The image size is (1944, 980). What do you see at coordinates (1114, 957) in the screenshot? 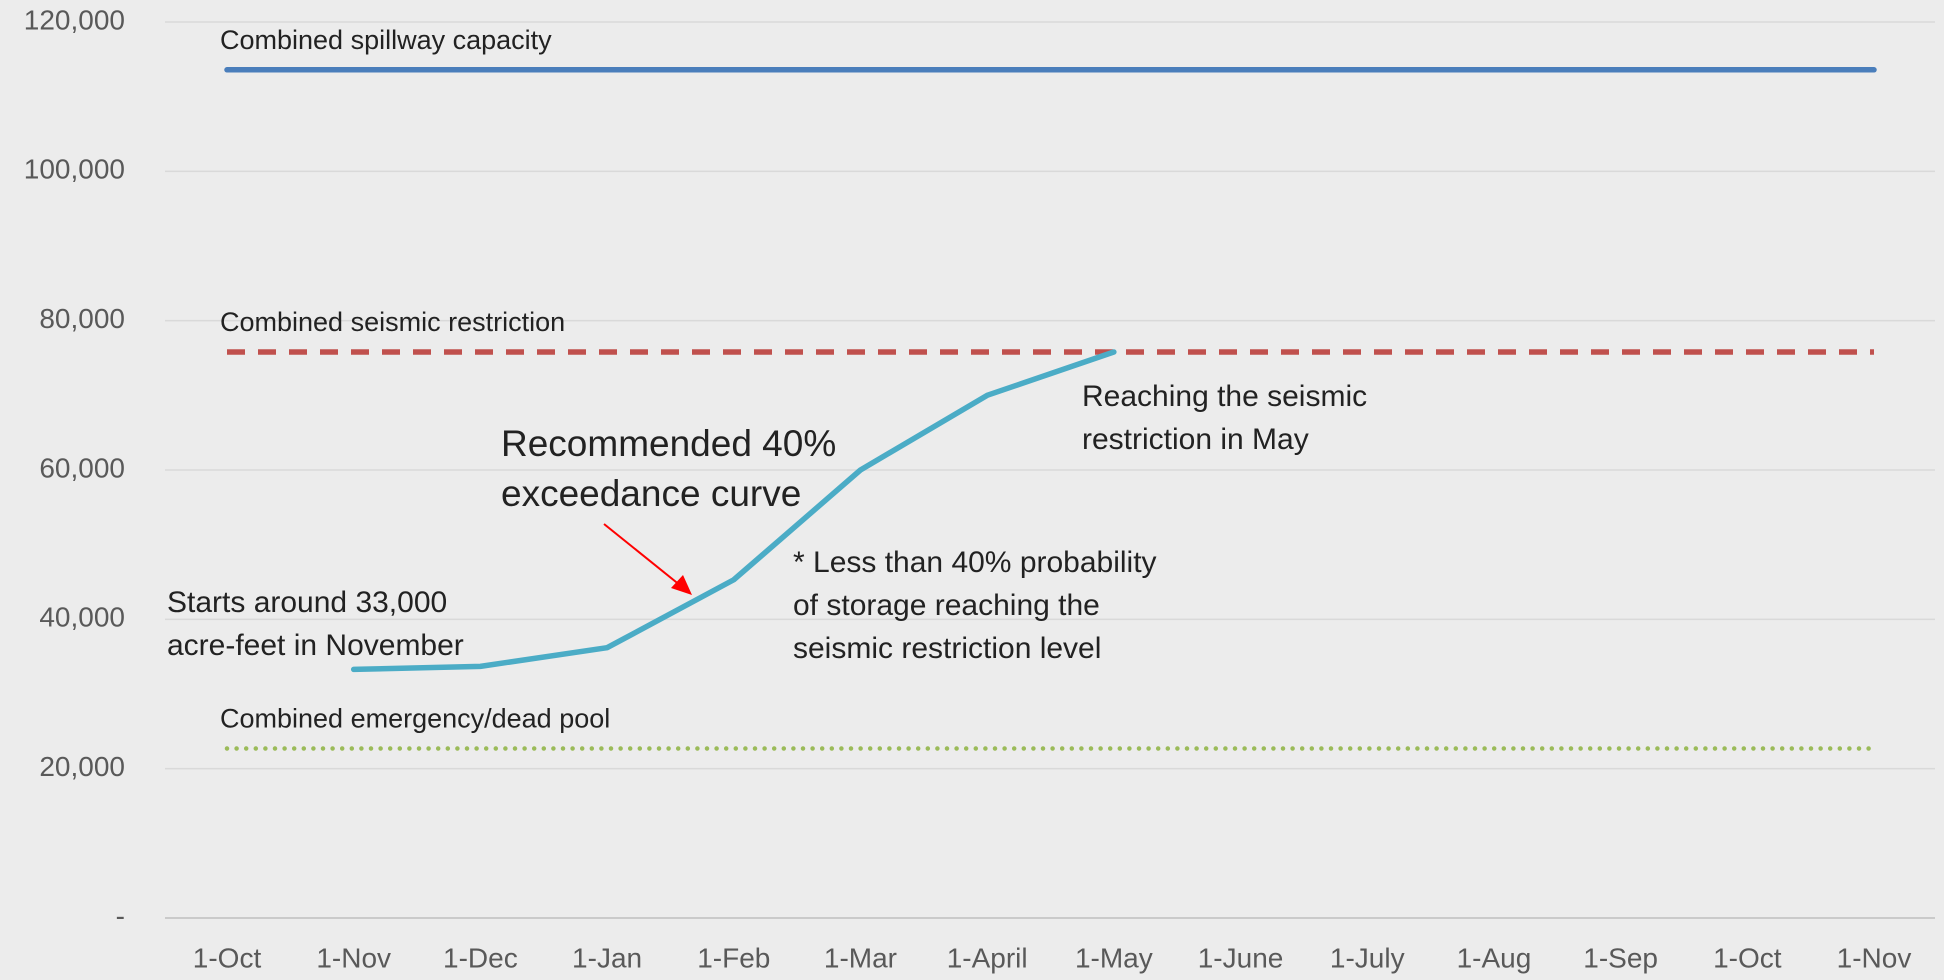
I see `x-tick-label: 1-May` at bounding box center [1114, 957].